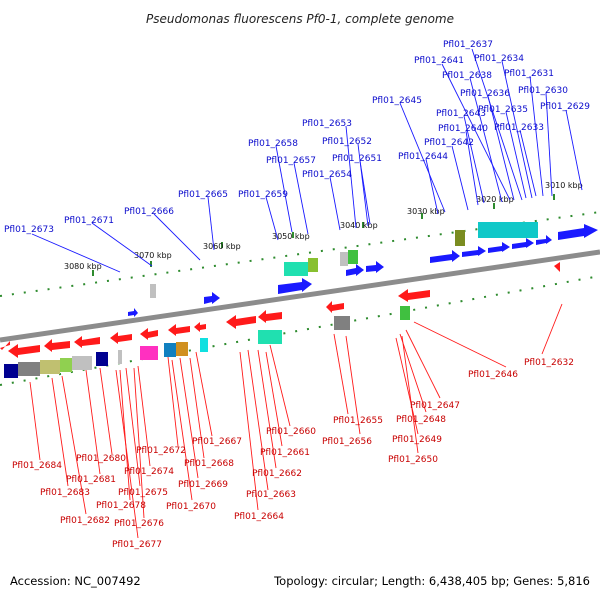 This screenshot has height=600, width=600. I want to click on gene-label-rev: Pfl01_2667, so click(217, 442).